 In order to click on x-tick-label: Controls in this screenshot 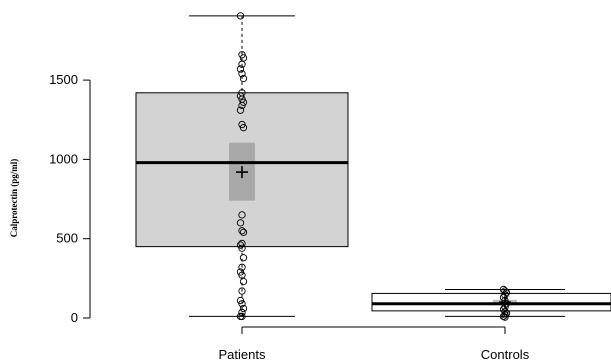, I will do `click(505, 354)`.